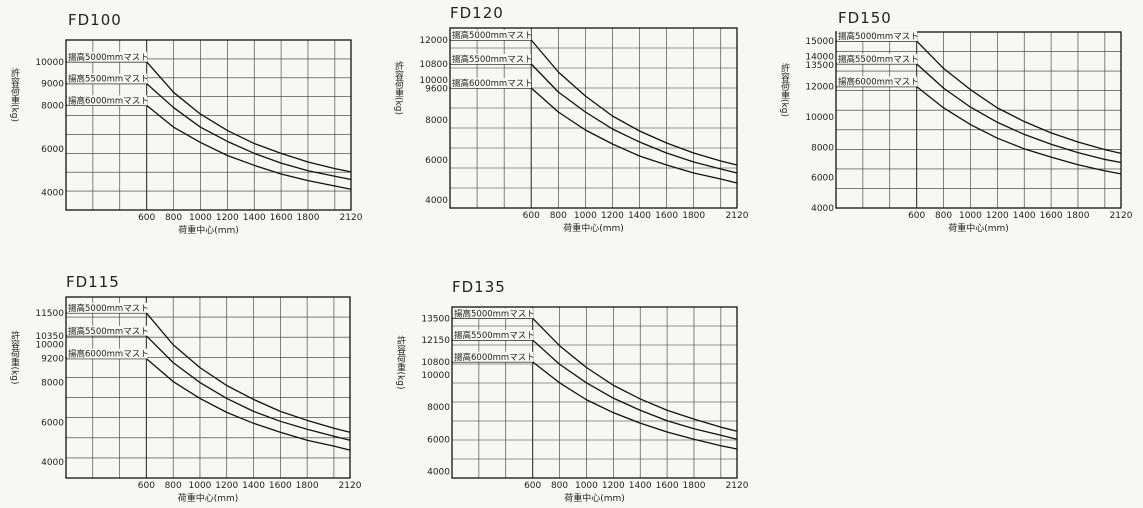 The image size is (1143, 508). Describe the element at coordinates (819, 42) in the screenshot. I see `y-tick-label: 15000` at that location.